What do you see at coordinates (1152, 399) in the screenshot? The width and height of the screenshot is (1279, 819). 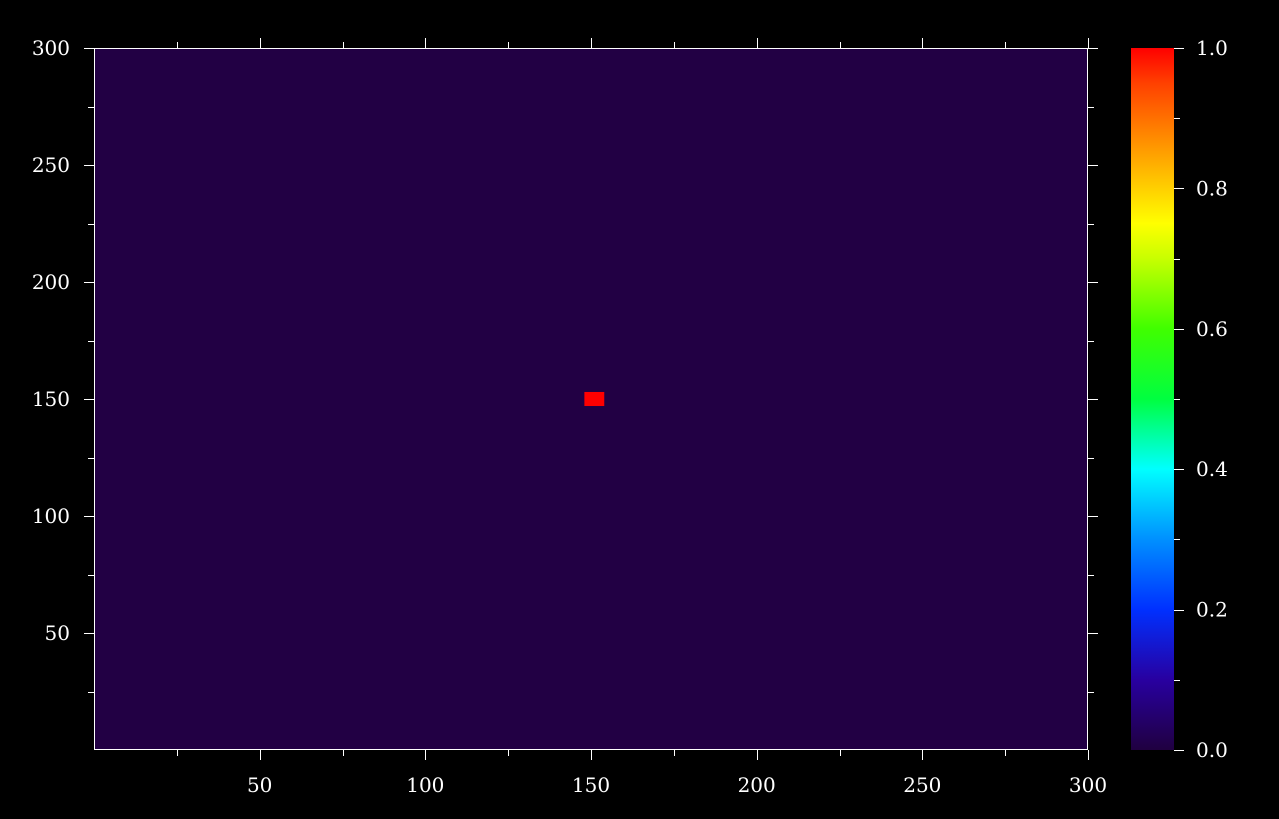 I see `colorbar` at bounding box center [1152, 399].